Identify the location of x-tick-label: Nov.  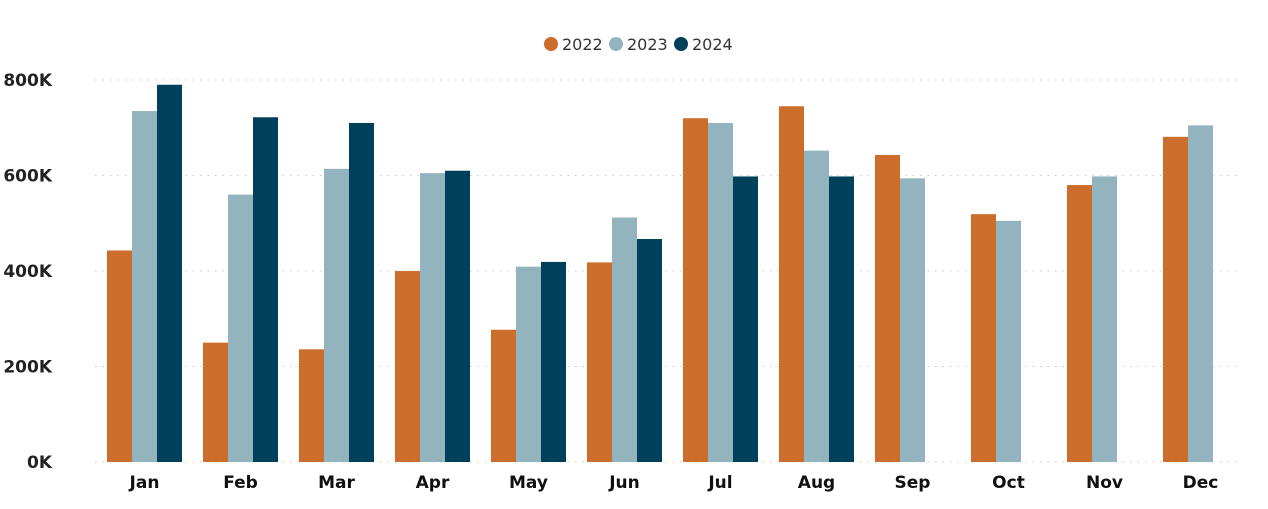
(1104, 483).